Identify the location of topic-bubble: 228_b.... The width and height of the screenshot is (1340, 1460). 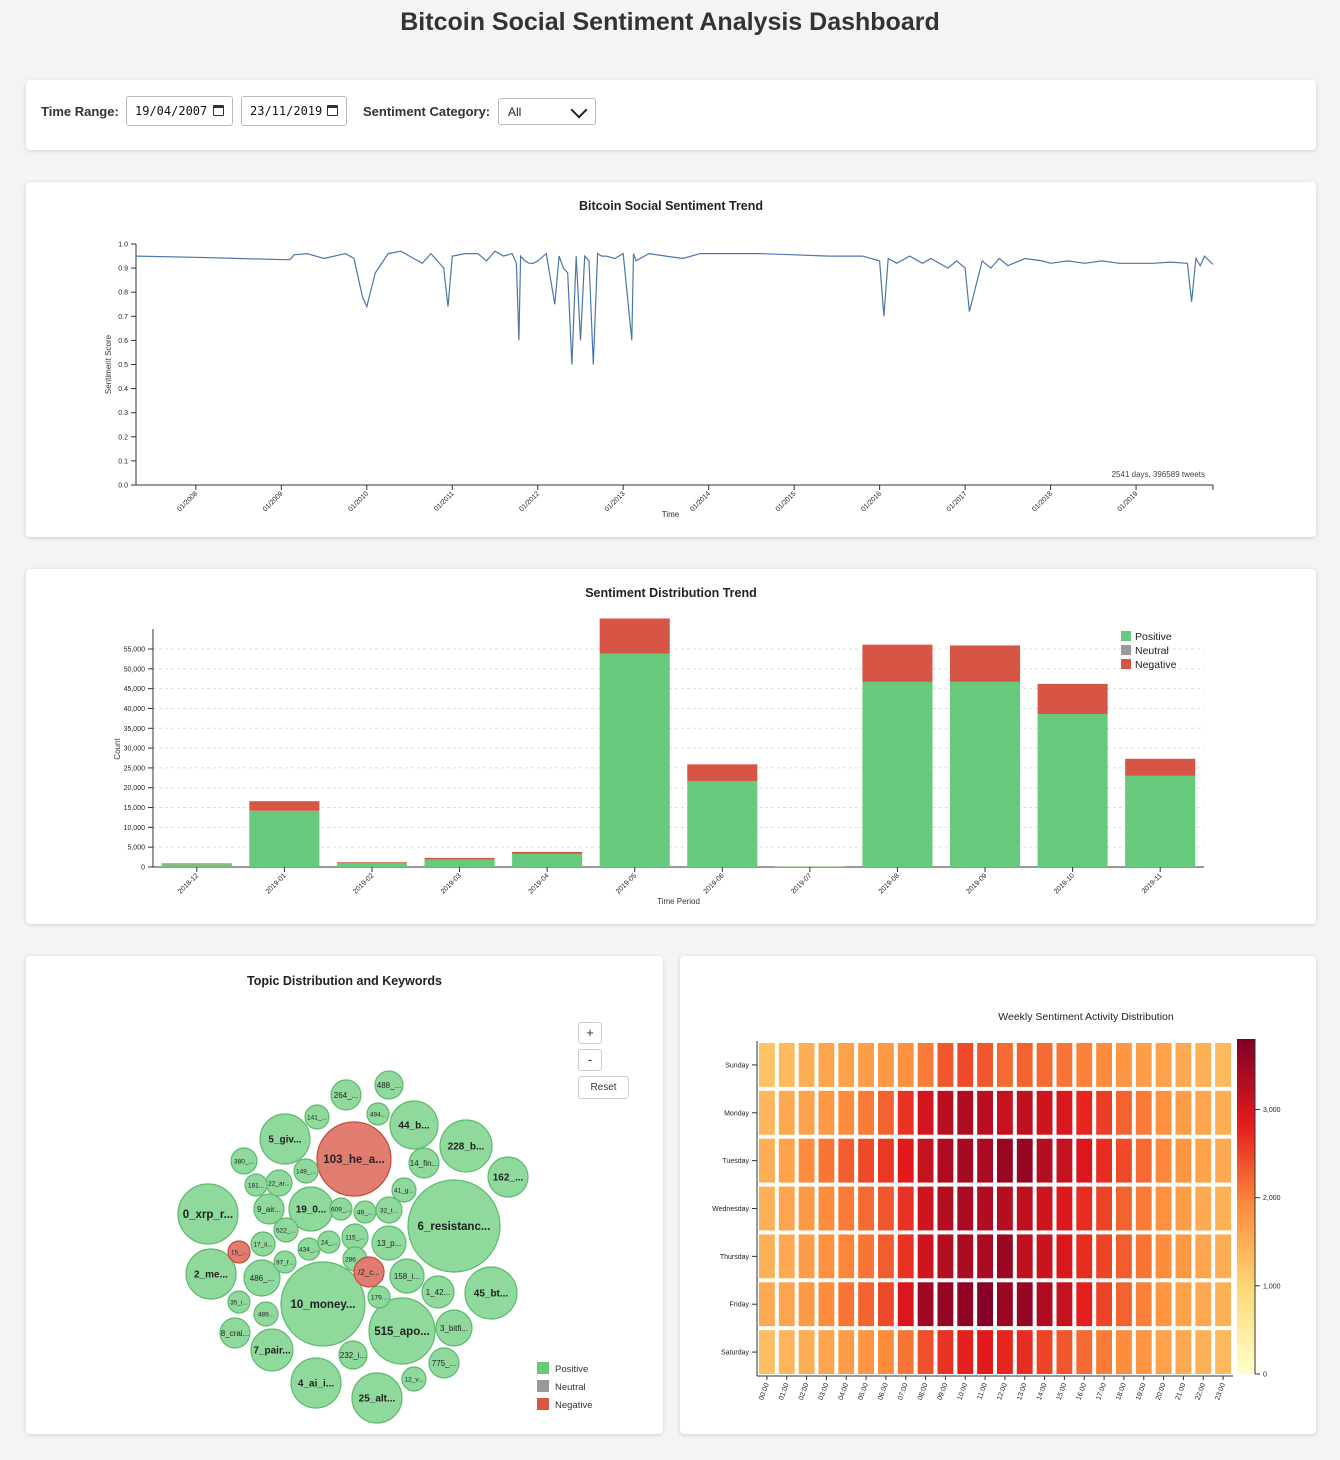
(466, 1146).